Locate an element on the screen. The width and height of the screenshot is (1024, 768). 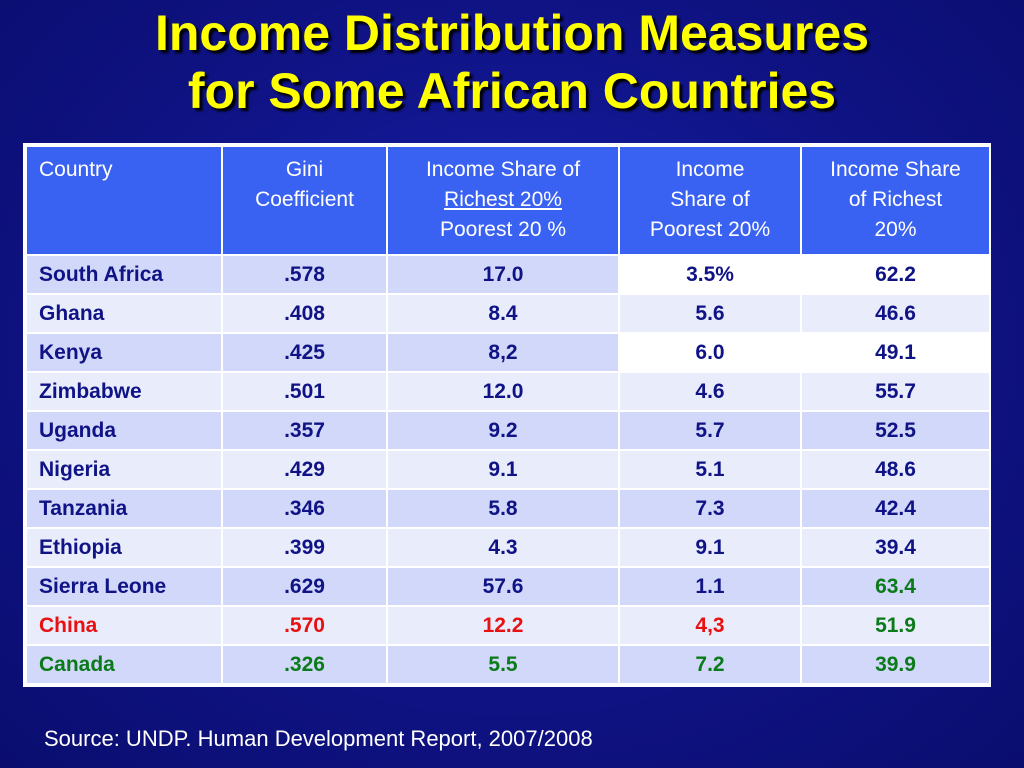
cell-poorest: 7.2 is located at coordinates (710, 664).